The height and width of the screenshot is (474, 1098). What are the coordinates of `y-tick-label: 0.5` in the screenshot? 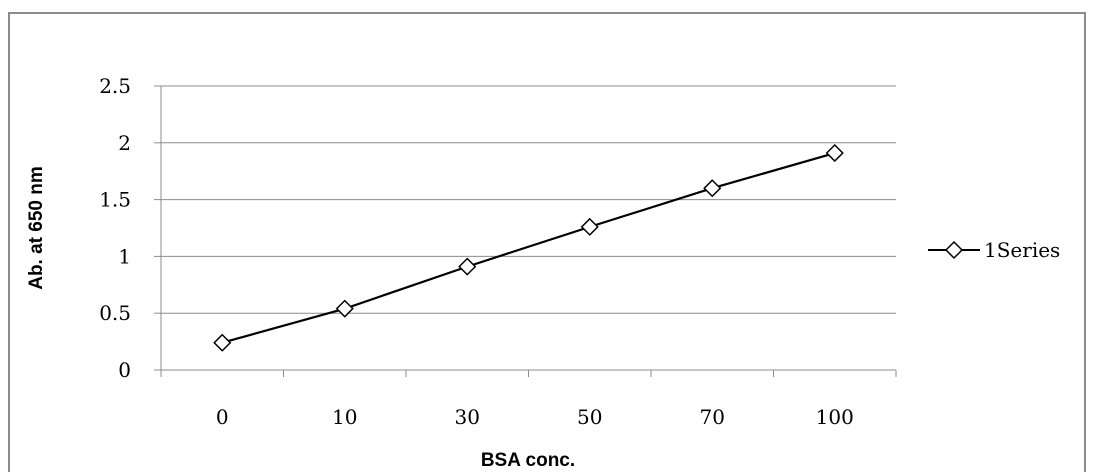 It's located at (115, 313).